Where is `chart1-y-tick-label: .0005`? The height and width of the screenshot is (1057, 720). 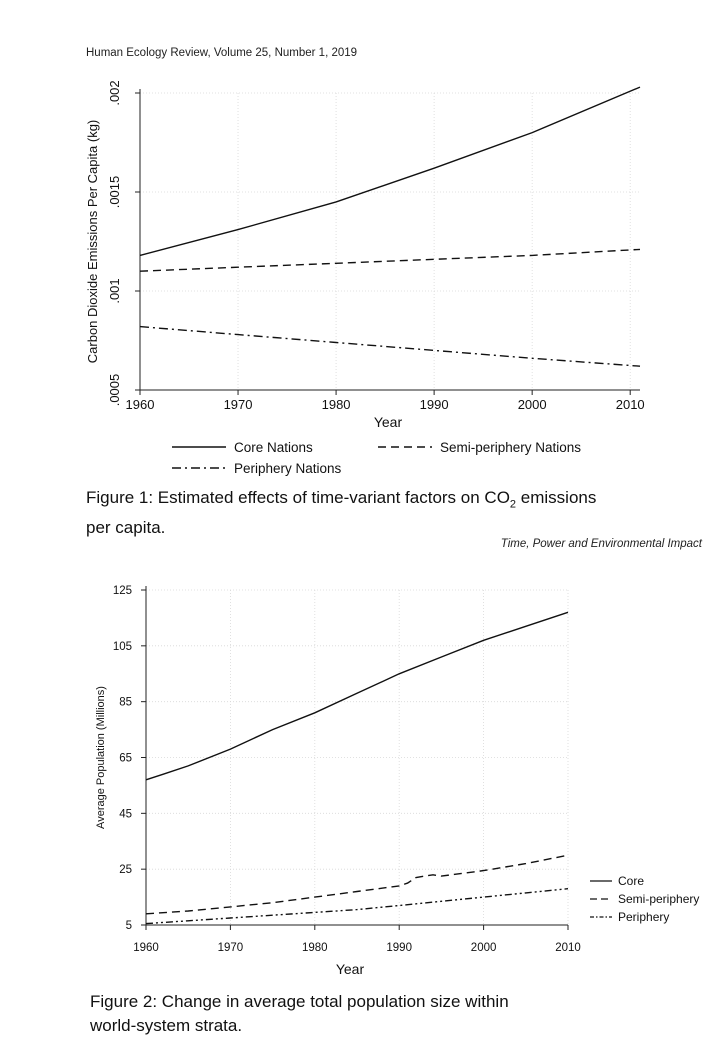
chart1-y-tick-label: .0005 is located at coordinates (114, 390).